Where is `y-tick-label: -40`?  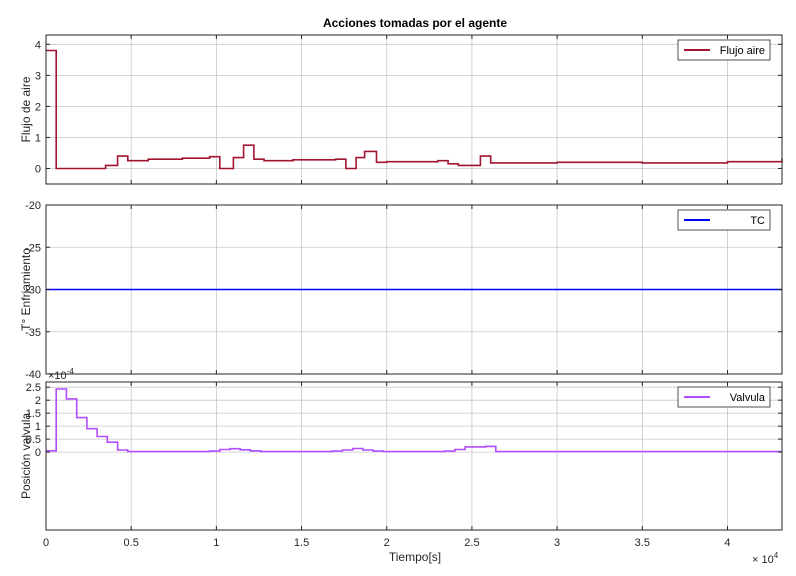
y-tick-label: -40 is located at coordinates (33, 375).